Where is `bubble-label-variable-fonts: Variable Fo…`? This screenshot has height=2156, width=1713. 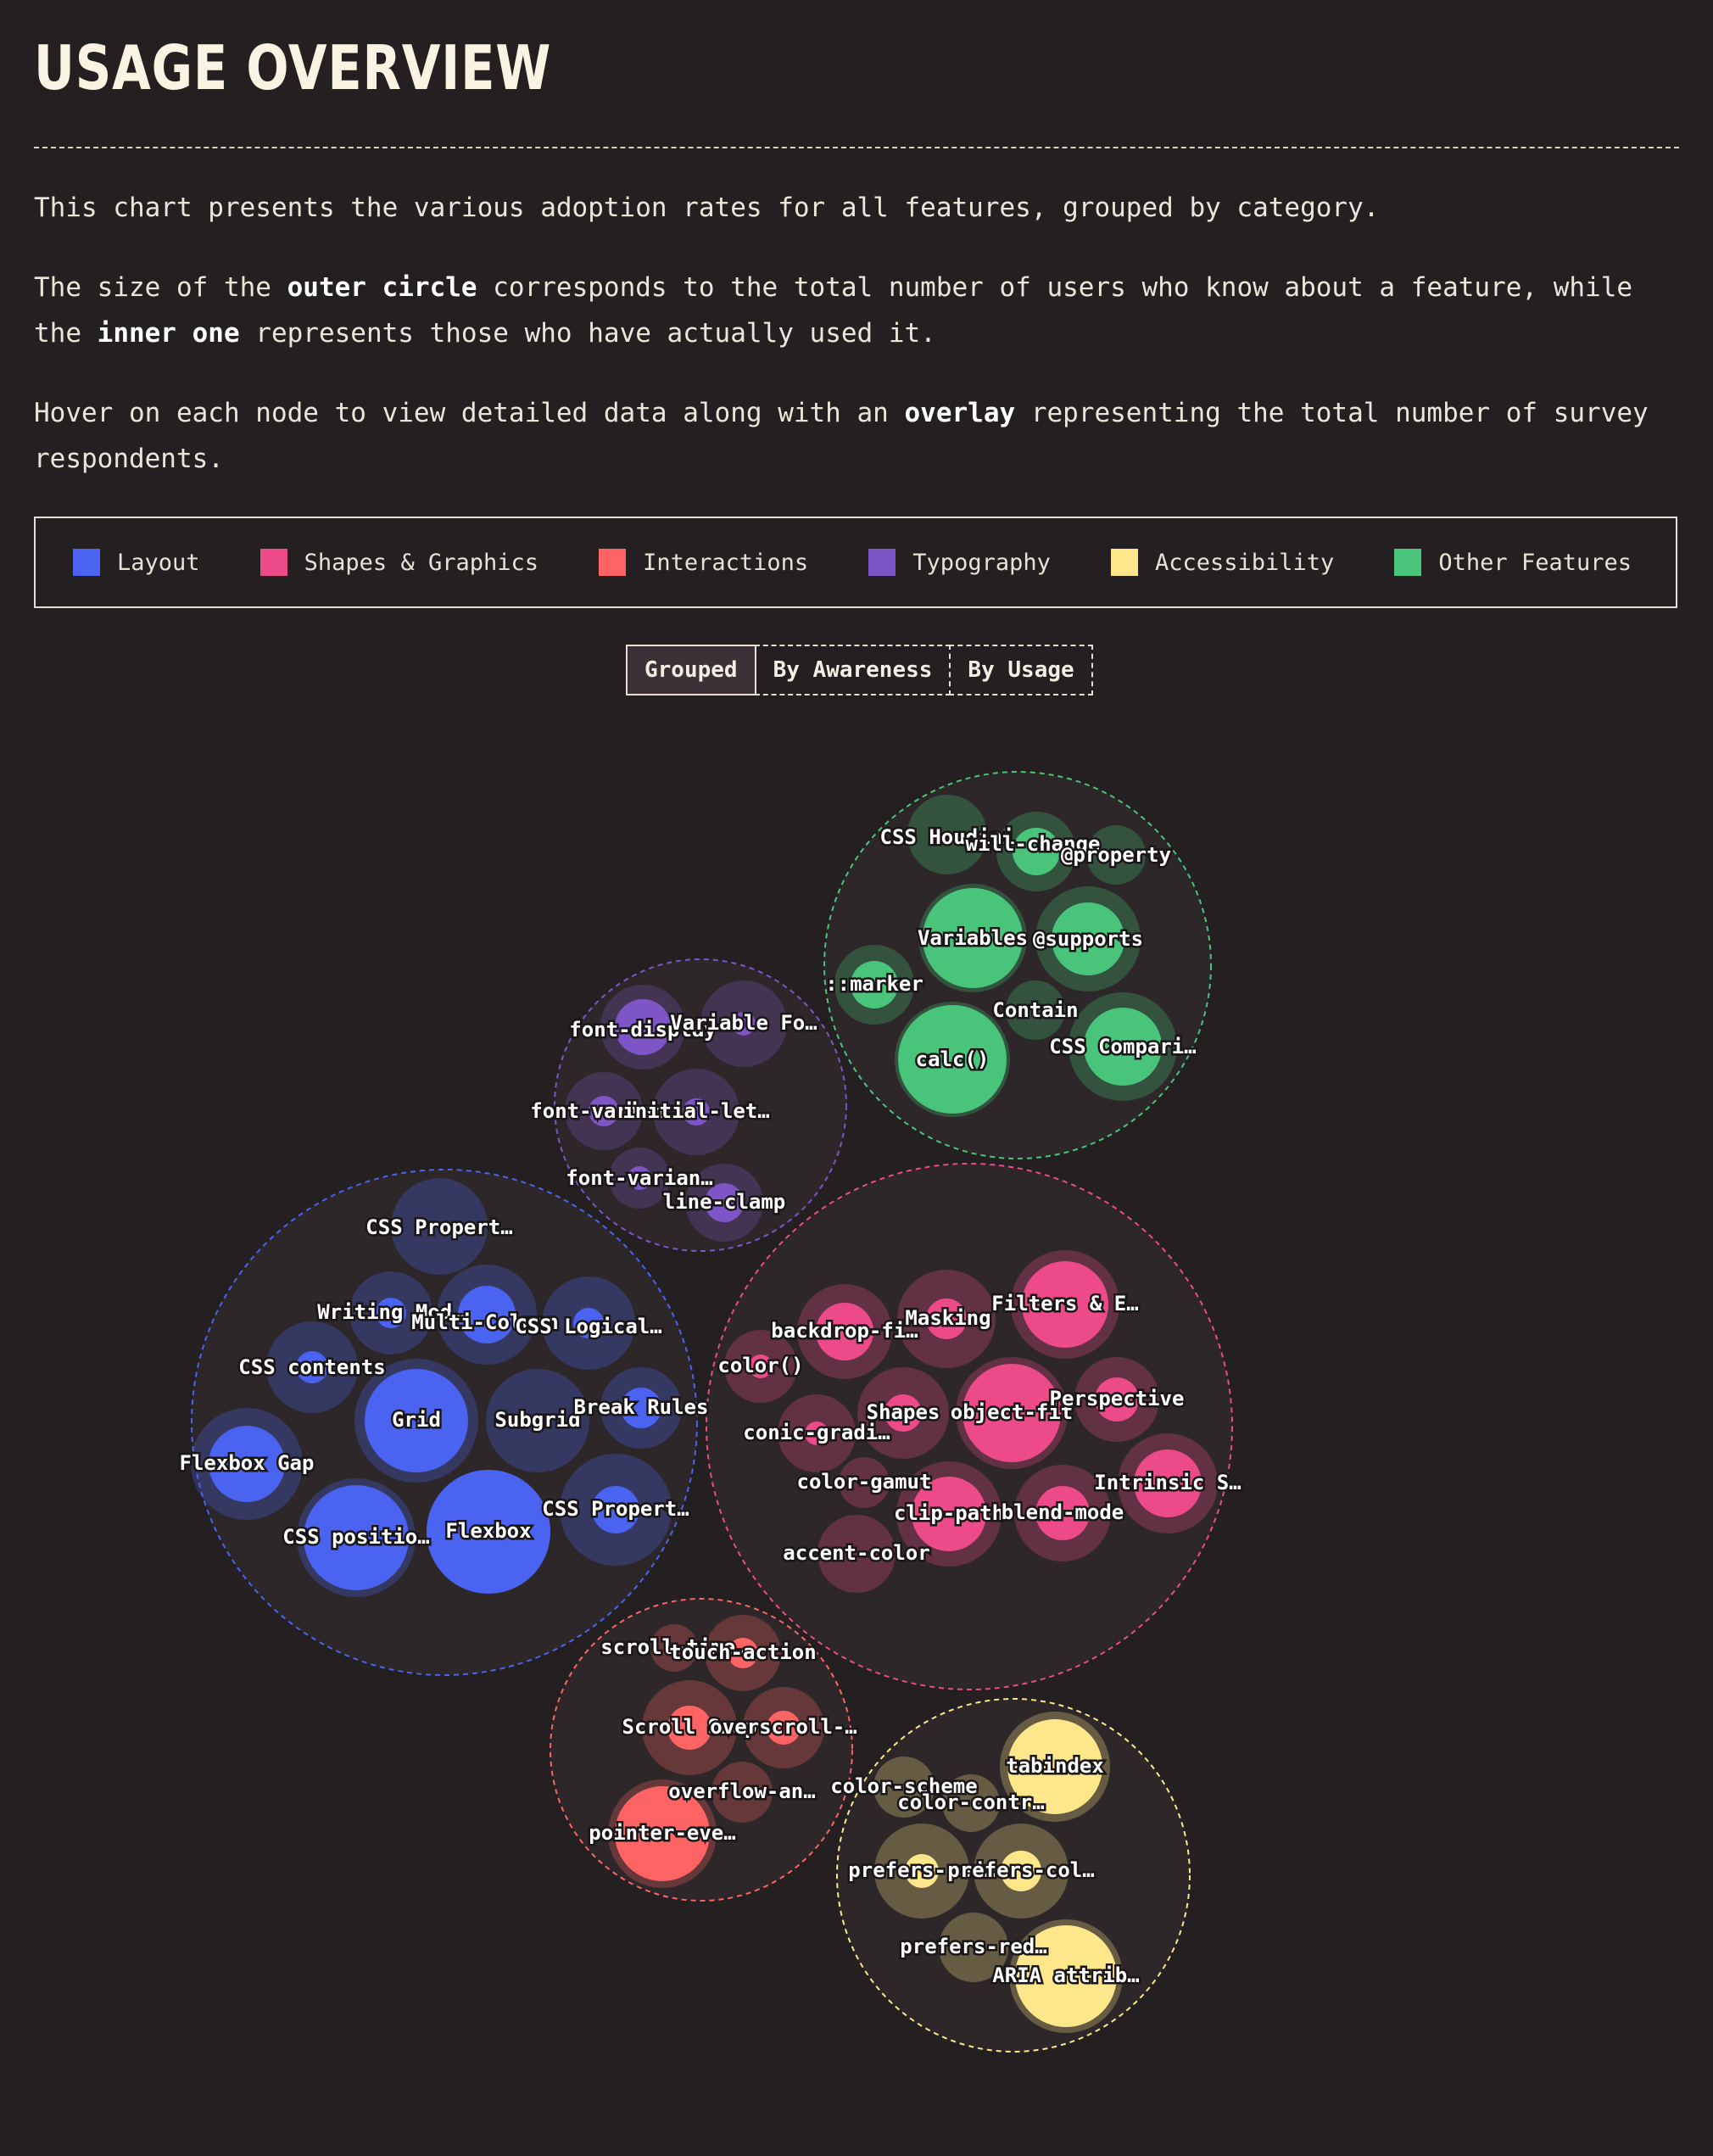
bubble-label-variable-fonts: Variable Fo… is located at coordinates (743, 1023).